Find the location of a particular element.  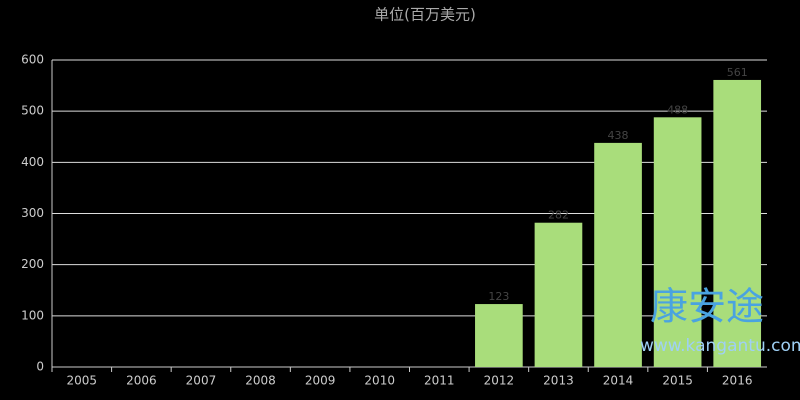

y-tick-label: 500 is located at coordinates (32, 111).